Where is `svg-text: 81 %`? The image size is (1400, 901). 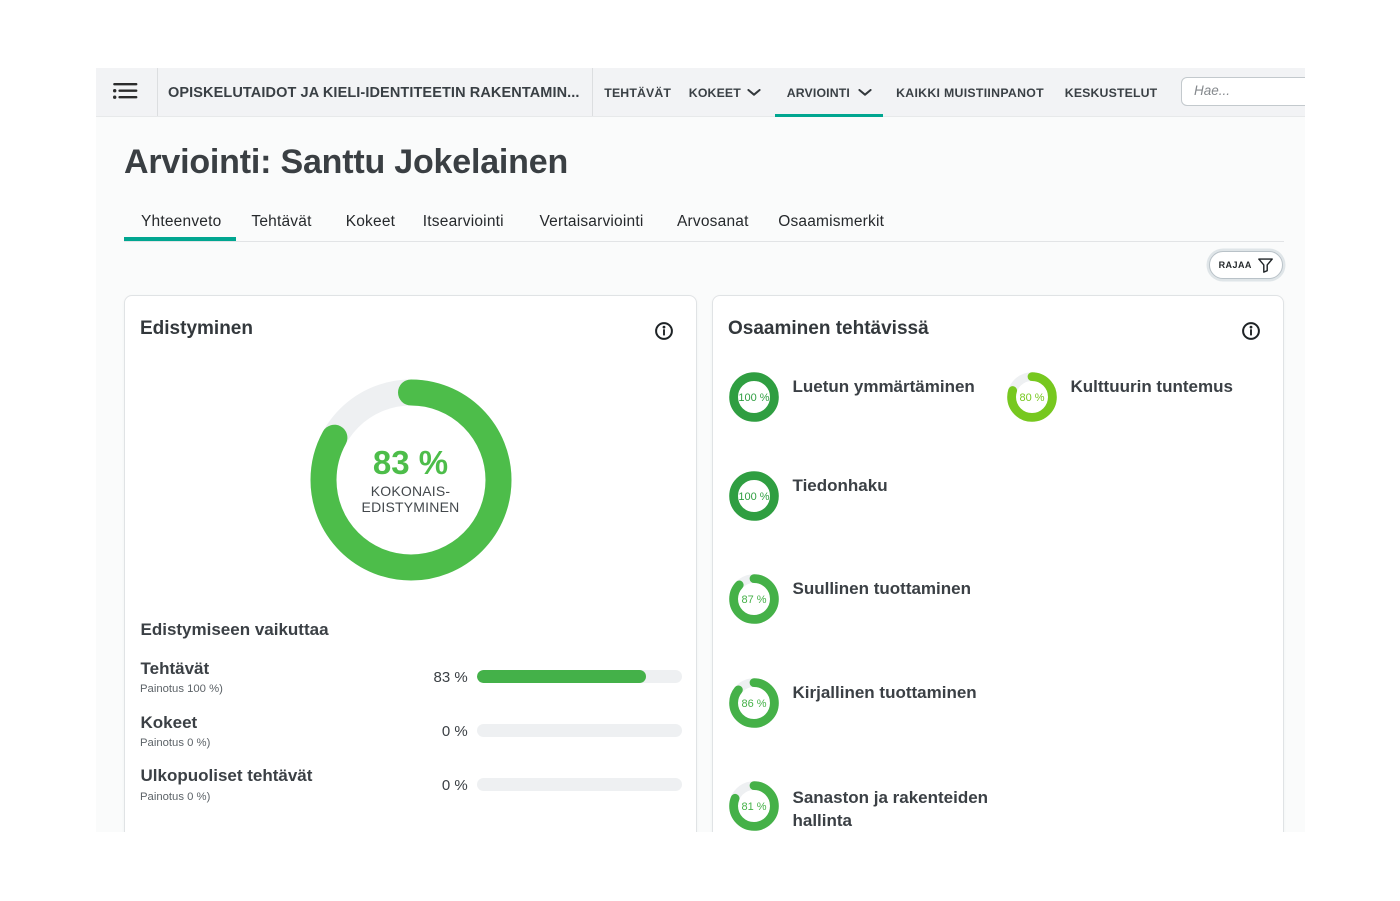
svg-text: 81 % is located at coordinates (753, 807).